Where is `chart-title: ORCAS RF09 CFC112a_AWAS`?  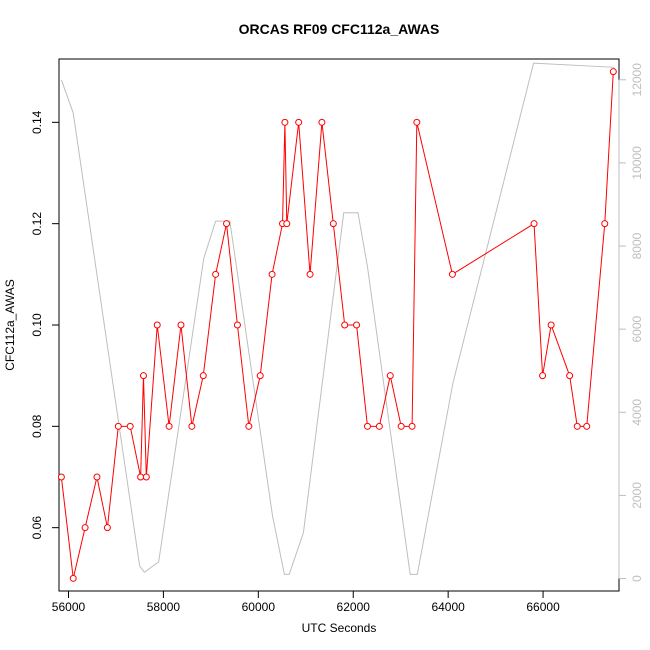 chart-title: ORCAS RF09 CFC112a_AWAS is located at coordinates (339, 29).